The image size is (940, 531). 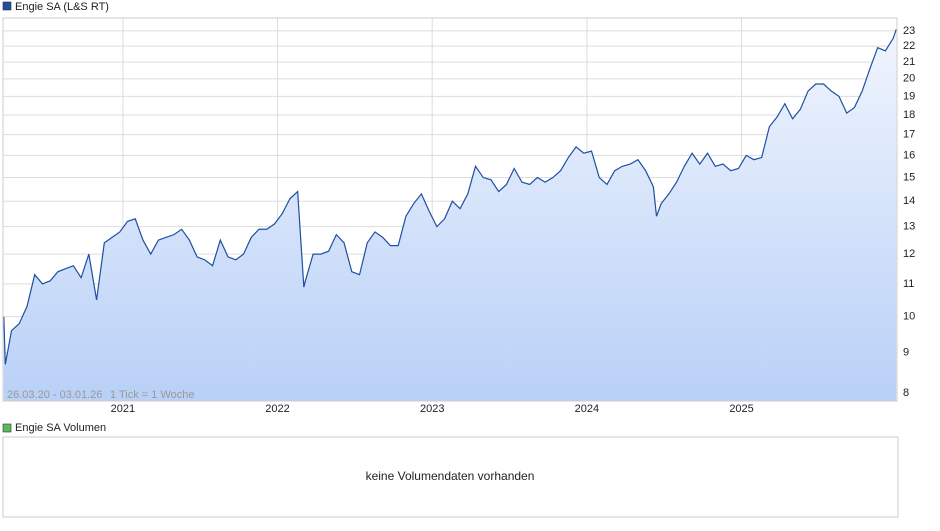 I want to click on y-tick-label: 16, so click(x=909, y=155).